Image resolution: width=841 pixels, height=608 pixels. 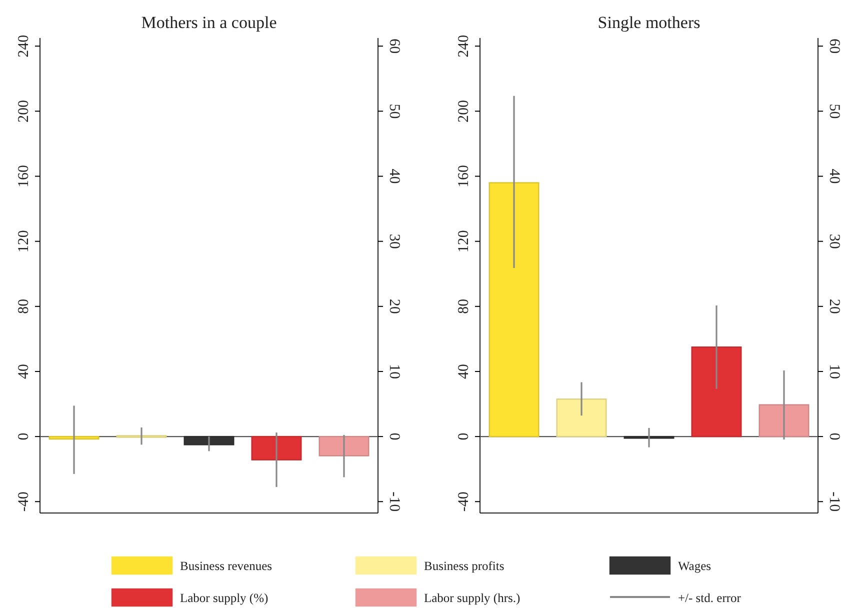 What do you see at coordinates (649, 22) in the screenshot?
I see `chart-title: Single mothers` at bounding box center [649, 22].